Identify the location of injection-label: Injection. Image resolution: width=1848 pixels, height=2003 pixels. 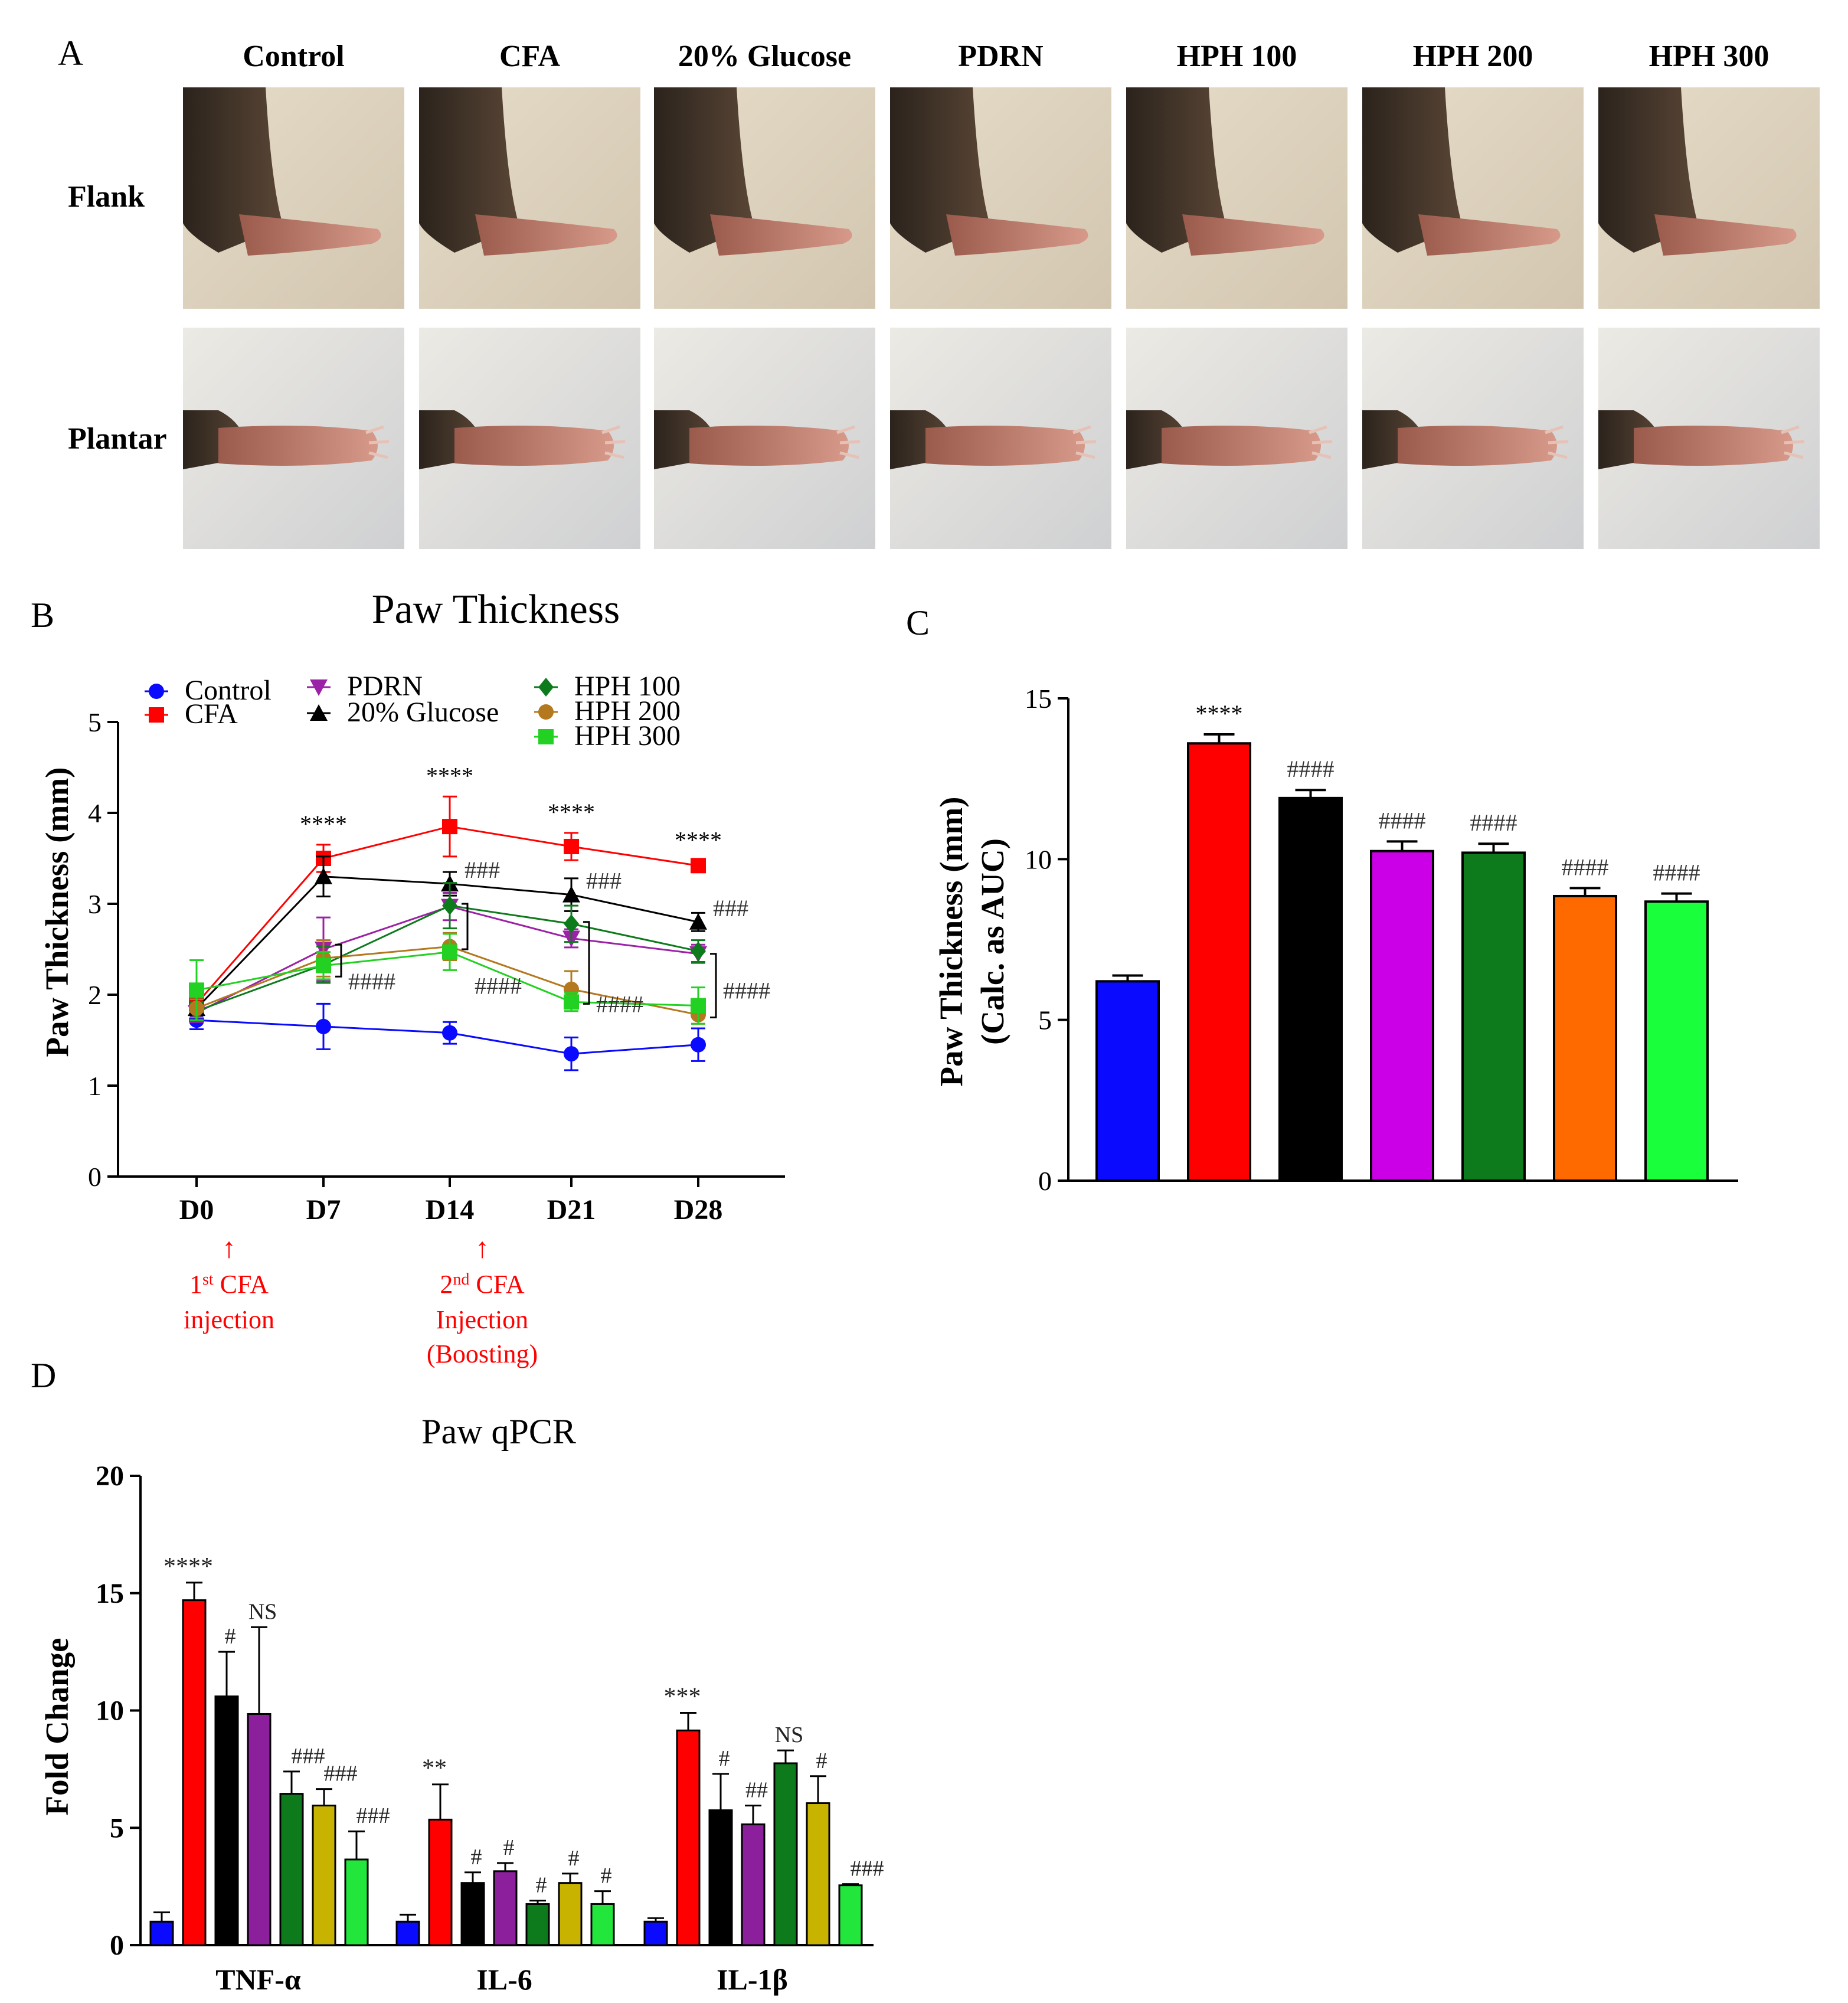
(482, 1319).